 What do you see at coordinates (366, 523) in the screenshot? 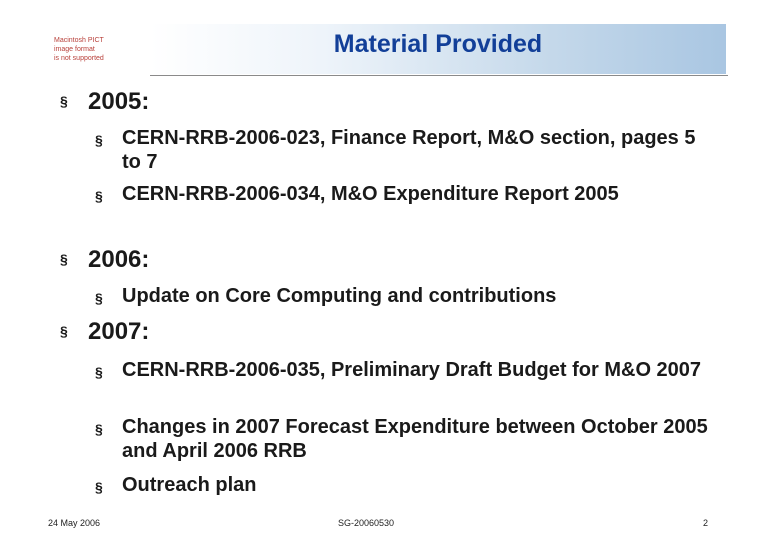
I see `footer-doc-id: SG-20060530` at bounding box center [366, 523].